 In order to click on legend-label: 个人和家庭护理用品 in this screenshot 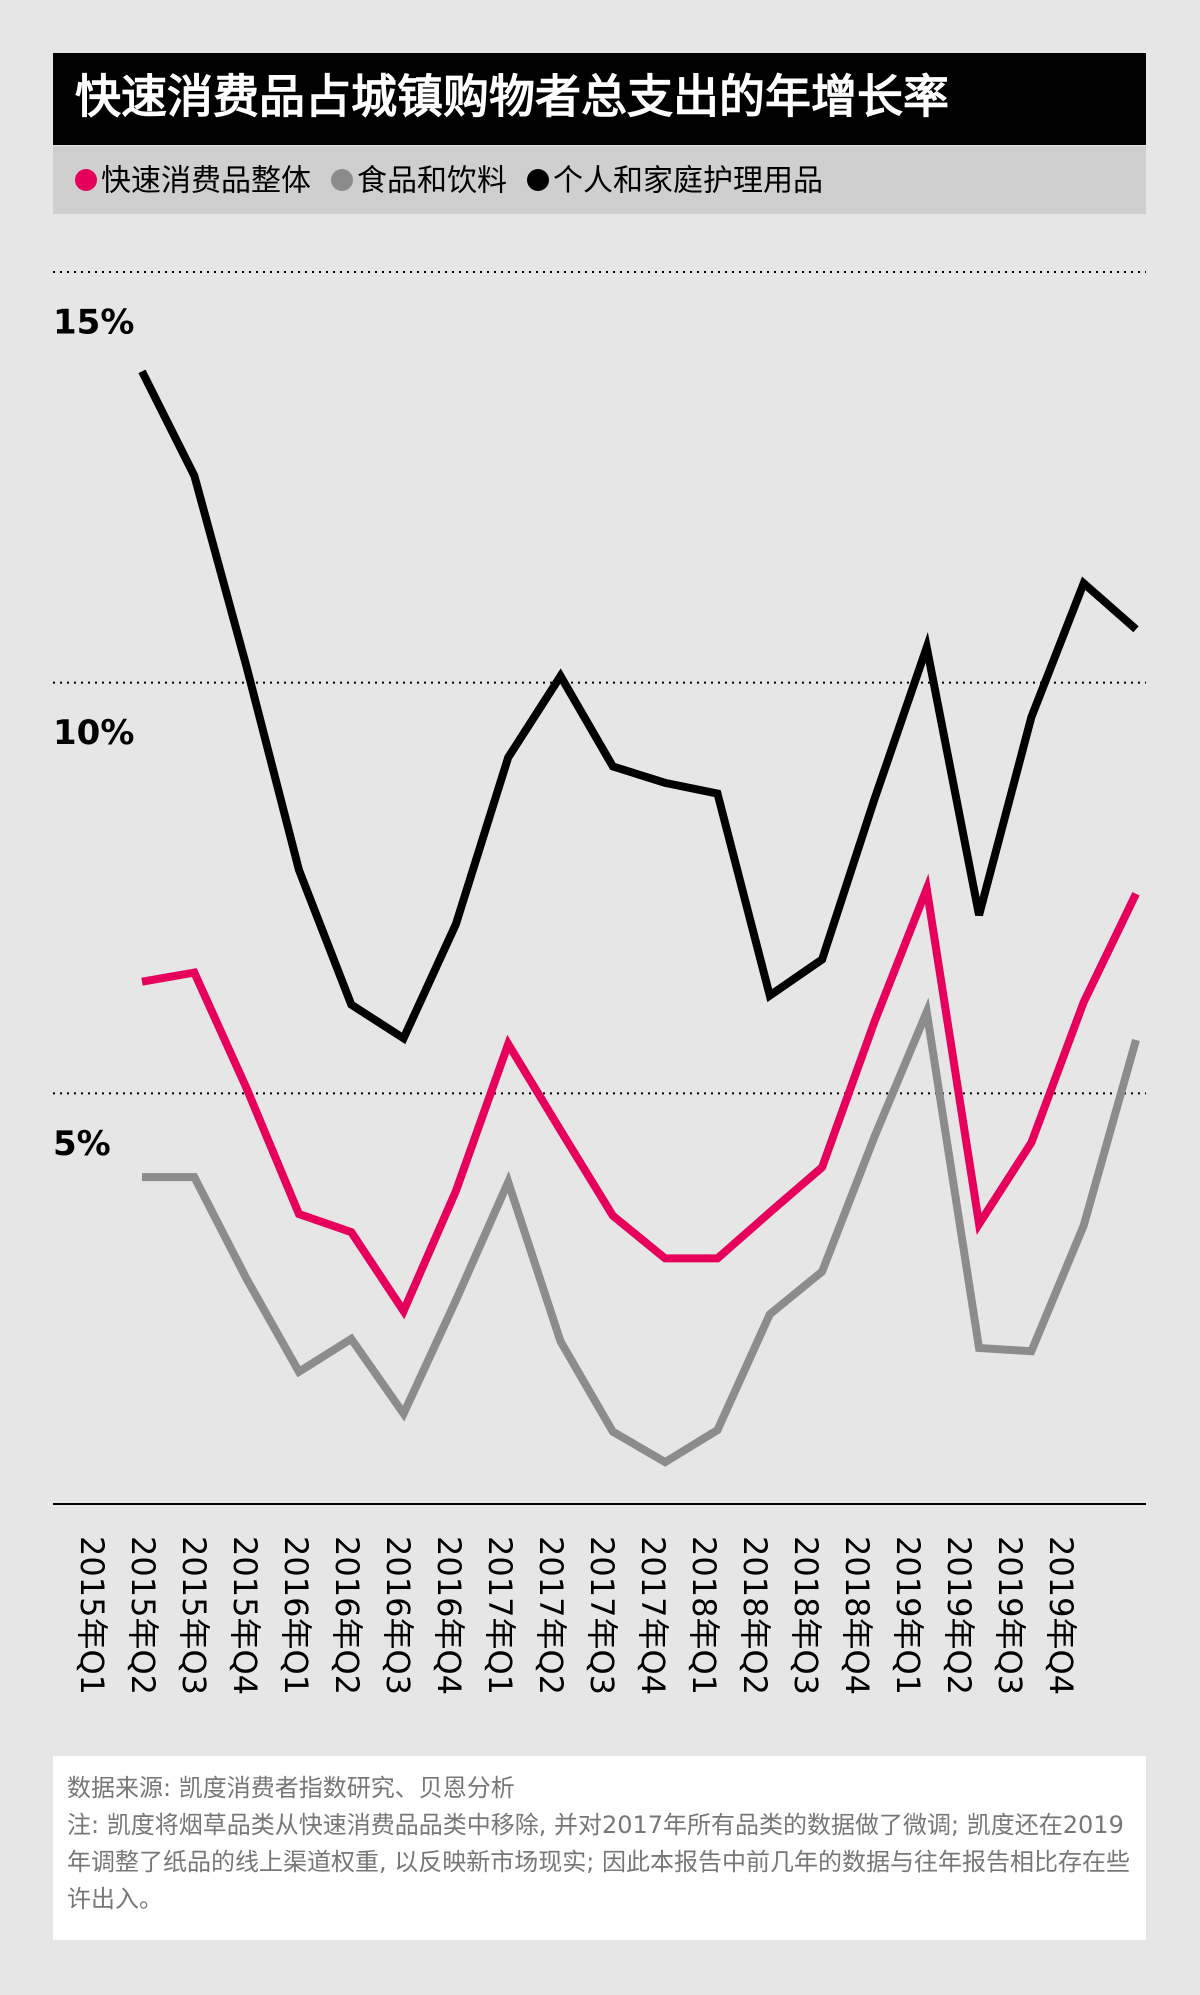, I will do `click(688, 181)`.